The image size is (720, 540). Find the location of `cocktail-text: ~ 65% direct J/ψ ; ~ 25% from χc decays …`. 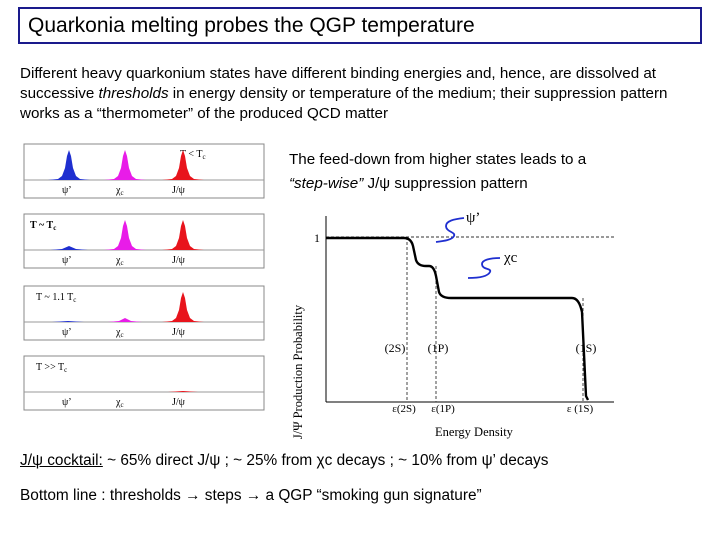

cocktail-text: ~ 65% direct J/ψ ; ~ 25% from χc decays … is located at coordinates (325, 460).